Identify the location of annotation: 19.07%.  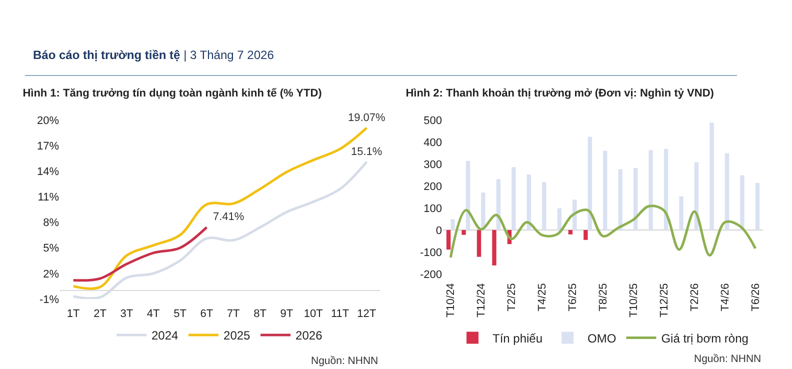
(367, 118).